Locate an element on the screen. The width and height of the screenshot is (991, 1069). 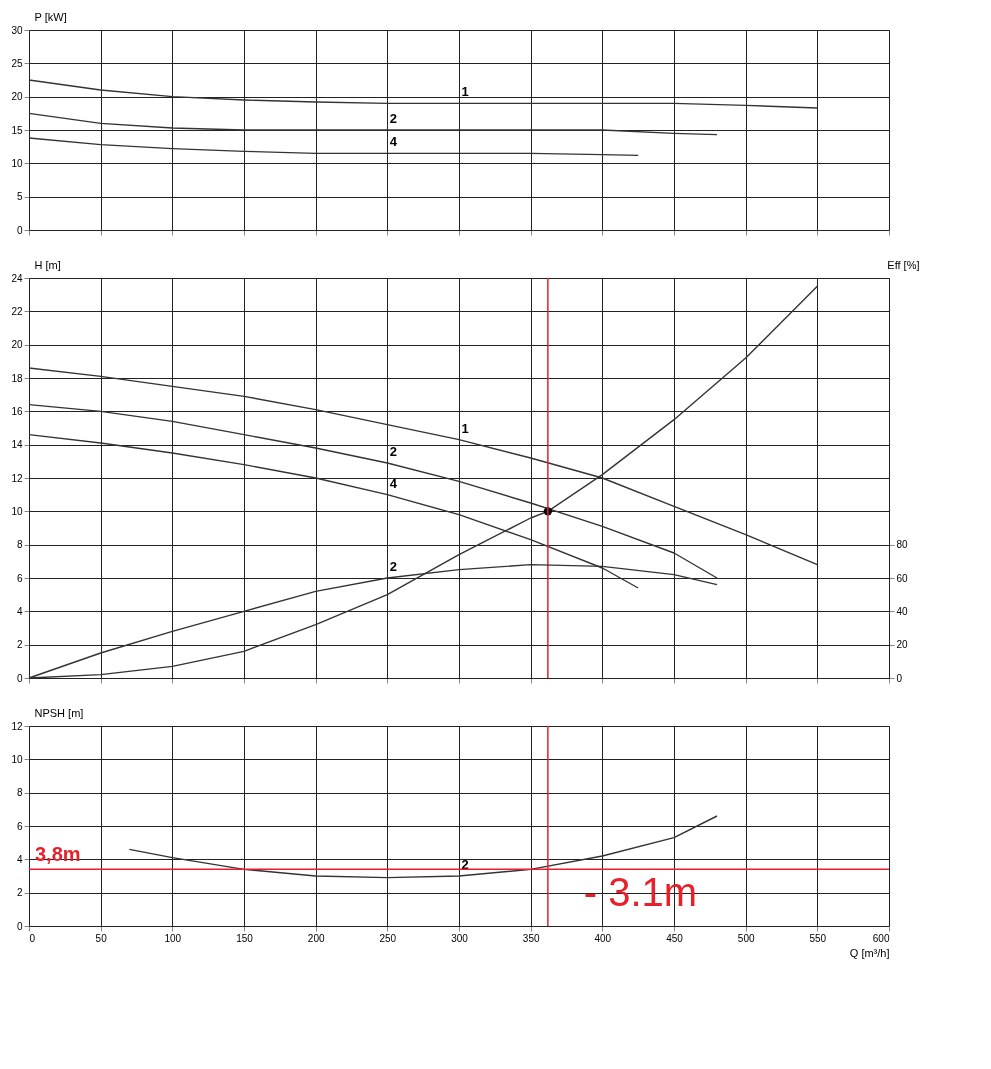
y-tick-label: 5 is located at coordinates (19, 197).